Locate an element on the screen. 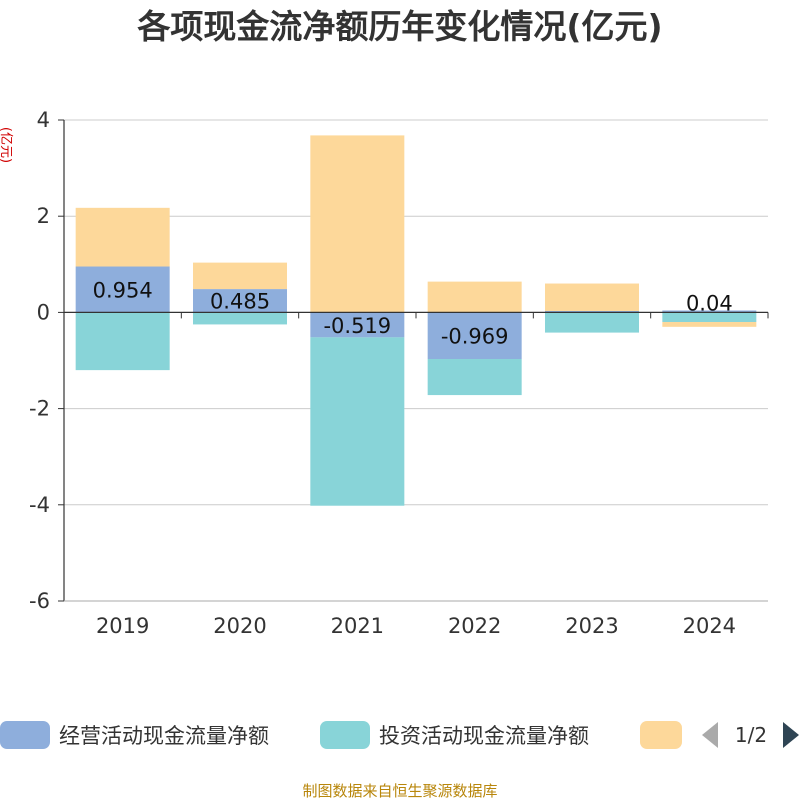  bar-series3-2020 is located at coordinates (240, 276).